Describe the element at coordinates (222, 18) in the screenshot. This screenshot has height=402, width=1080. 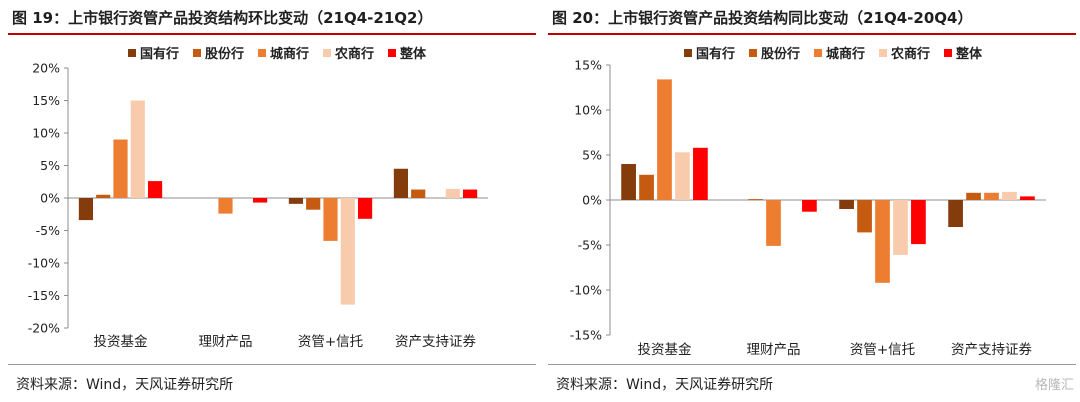
I see `chart-title: 图 19：上市银行资管产品投资结构环比变动（21Q4-21Q2）` at that location.